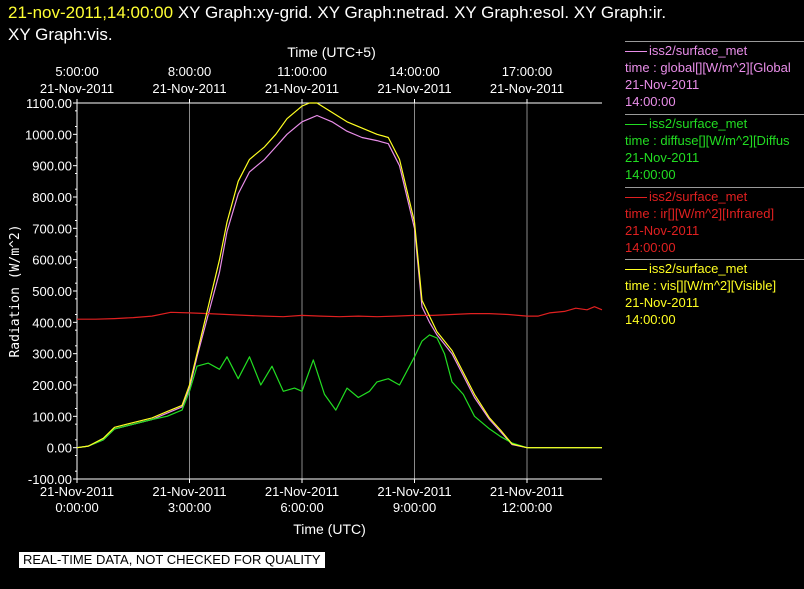 Image resolution: width=804 pixels, height=589 pixels. I want to click on y-axis-label: Radiation (W/m^2), so click(15, 290).